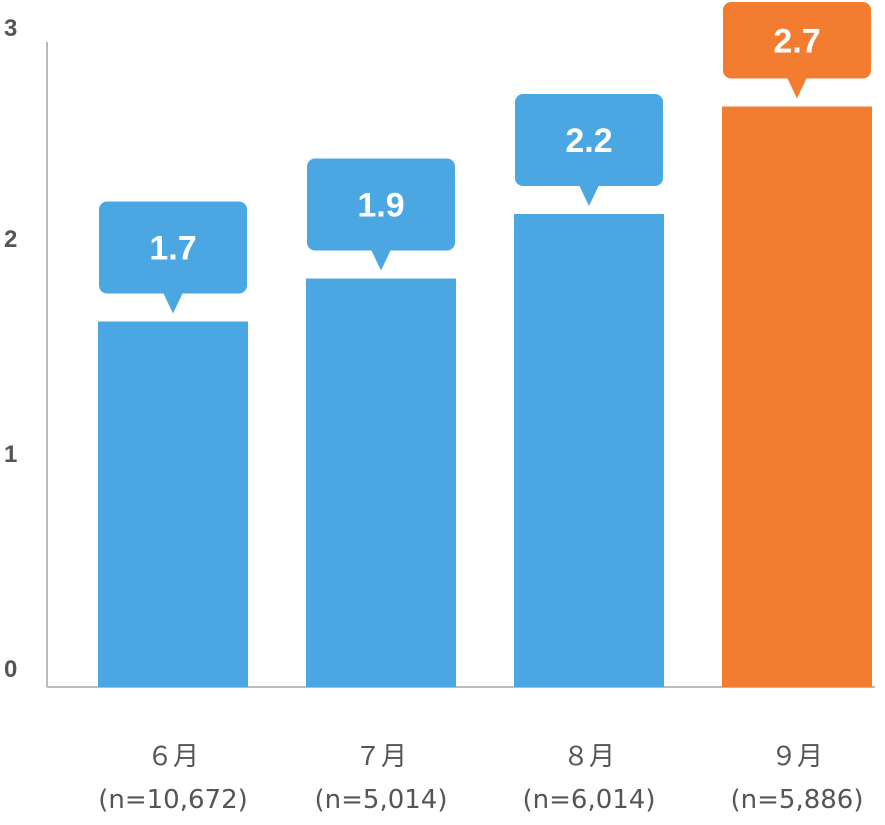 This screenshot has height=825, width=885. What do you see at coordinates (173, 800) in the screenshot?
I see `category-sample-size-label: (n=10,672)` at bounding box center [173, 800].